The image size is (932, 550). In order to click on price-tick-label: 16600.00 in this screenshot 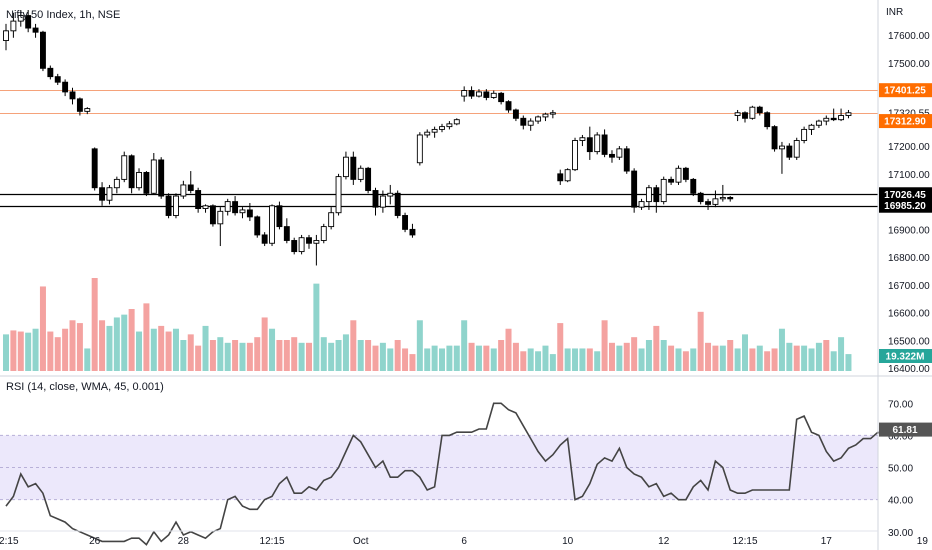, I will do `click(909, 314)`.